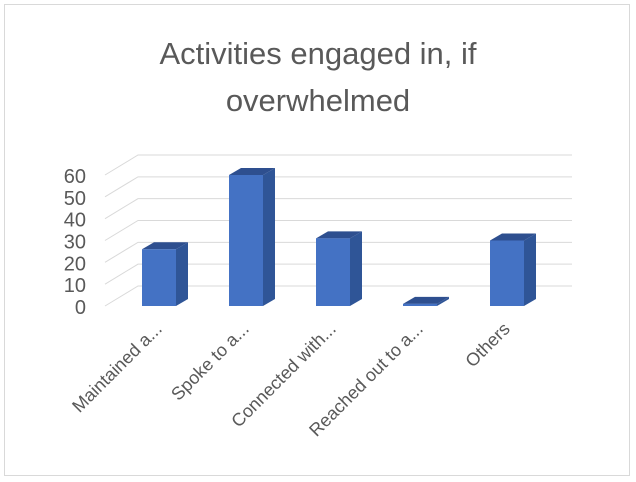 This screenshot has width=636, height=482. Describe the element at coordinates (75, 243) in the screenshot. I see `y-tick-label: 30` at that location.